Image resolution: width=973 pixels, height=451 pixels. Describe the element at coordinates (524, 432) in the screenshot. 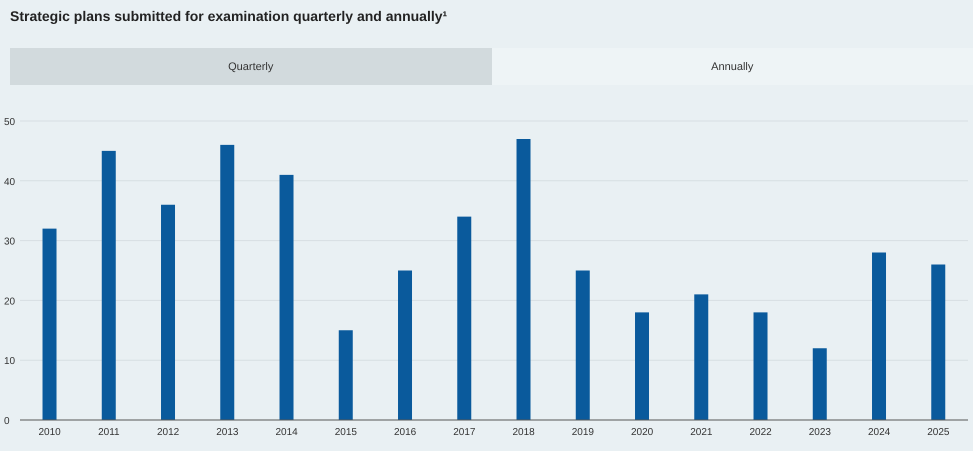

I see `x-tick-label: 2018` at that location.